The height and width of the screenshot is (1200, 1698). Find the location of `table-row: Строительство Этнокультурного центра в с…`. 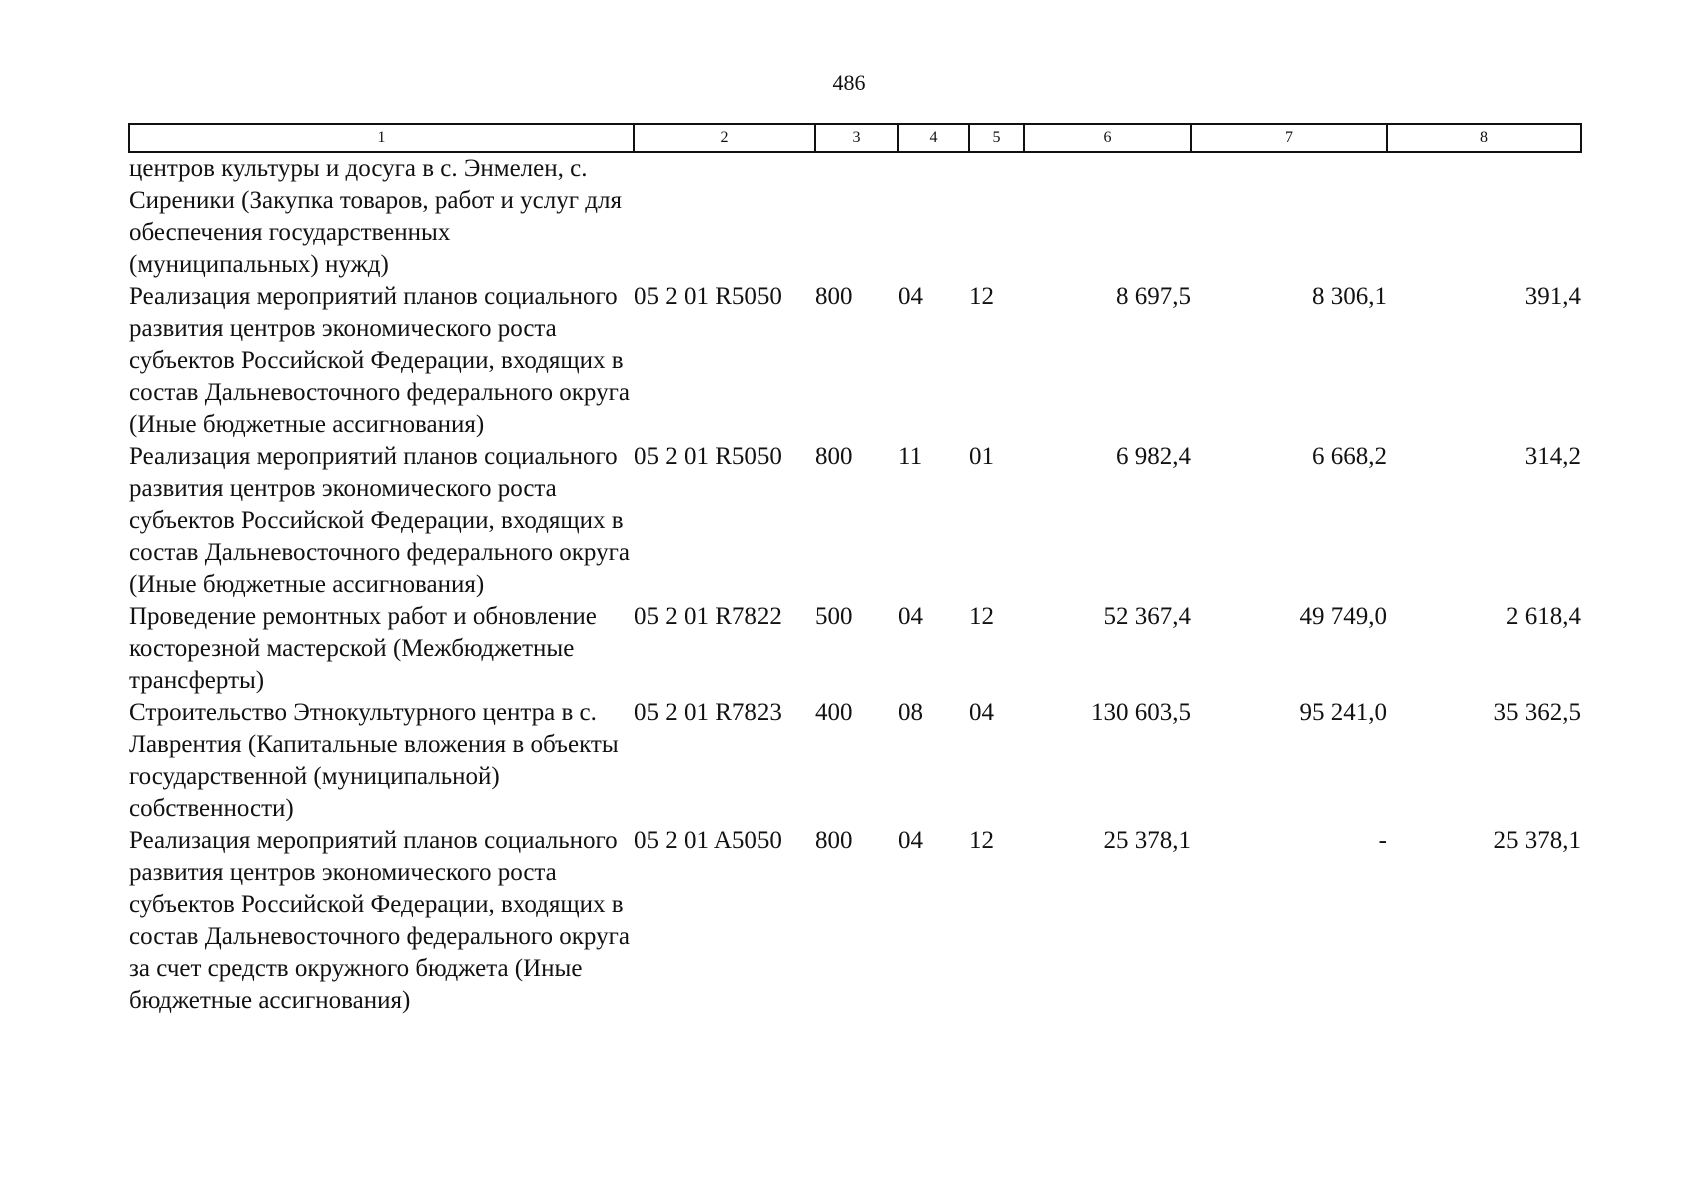

table-row: Строительство Этнокультурного центра в с… is located at coordinates (855, 761).